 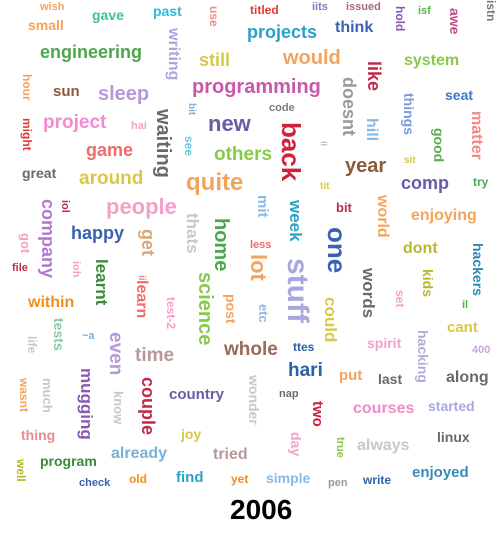 I want to click on cloud-word: hai, so click(x=139, y=126).